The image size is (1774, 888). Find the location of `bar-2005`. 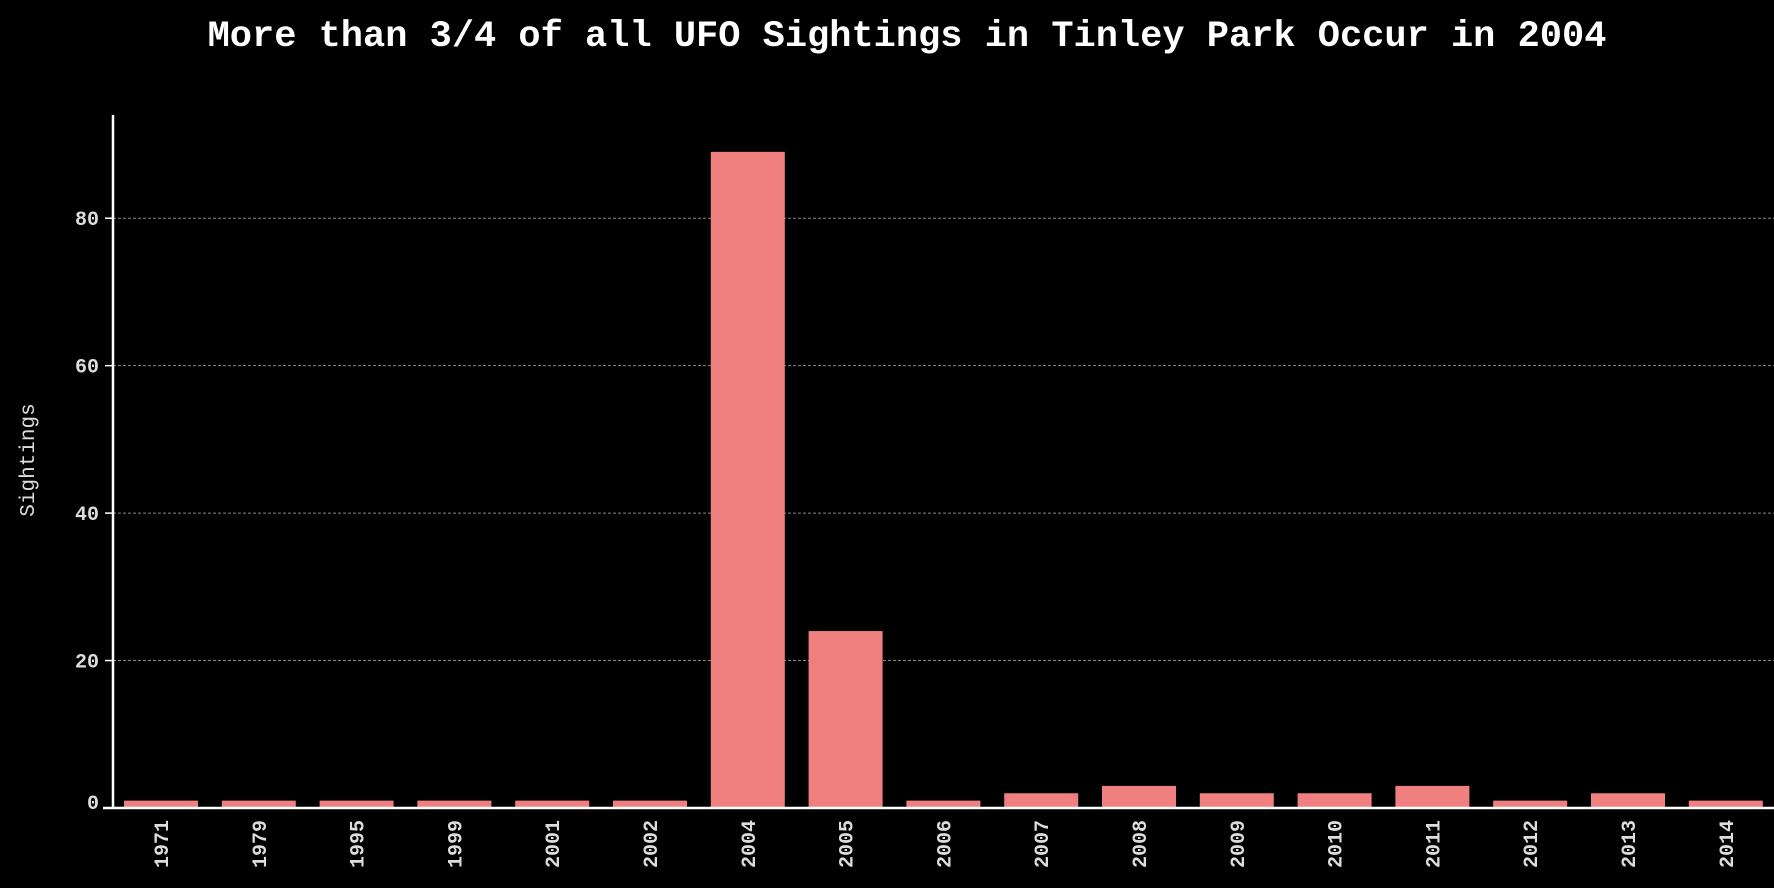

bar-2005 is located at coordinates (845, 719).